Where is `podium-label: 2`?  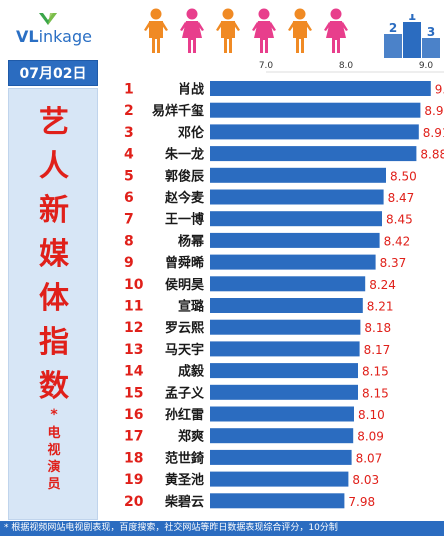 podium-label: 2 is located at coordinates (393, 28).